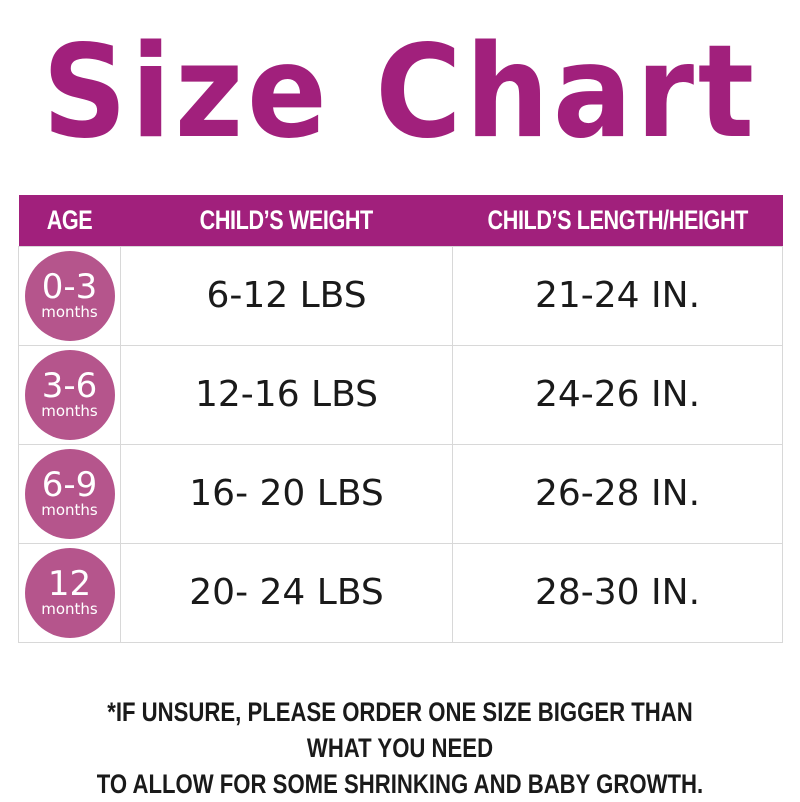 The height and width of the screenshot is (802, 800). I want to click on age-badge: 12 months, so click(69, 592).